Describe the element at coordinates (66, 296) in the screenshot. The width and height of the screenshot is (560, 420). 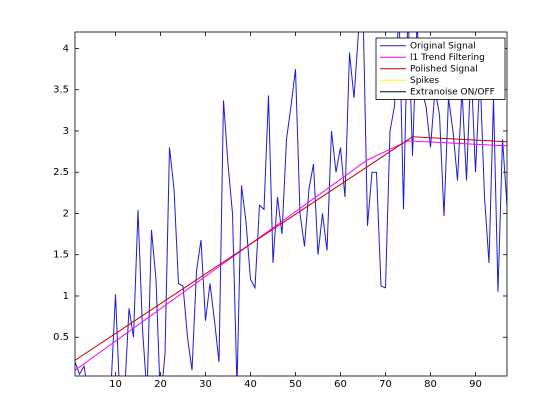
I see `y-tick-label: 1` at that location.